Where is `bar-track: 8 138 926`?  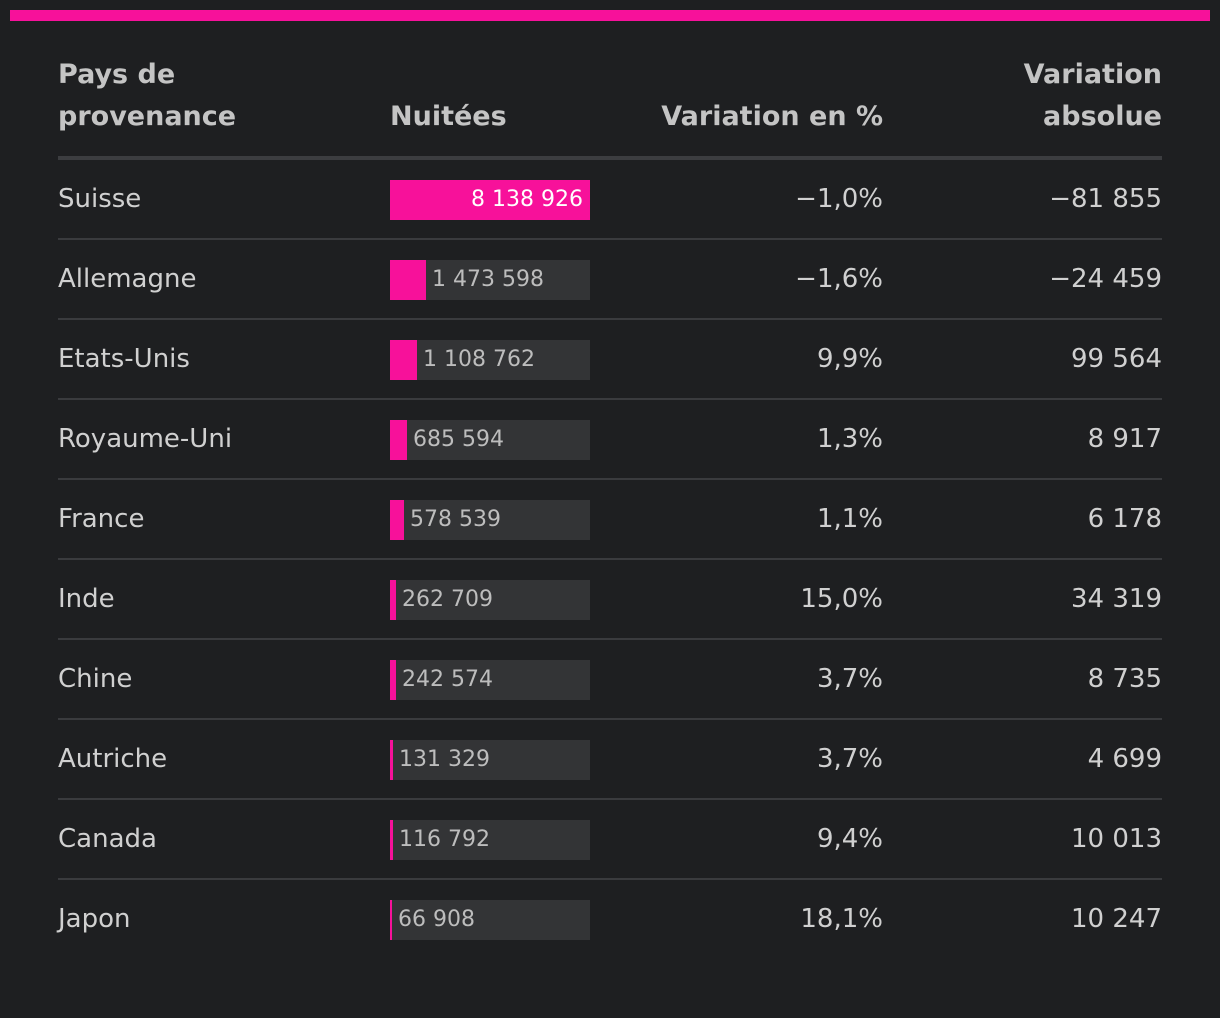 bar-track: 8 138 926 is located at coordinates (490, 200).